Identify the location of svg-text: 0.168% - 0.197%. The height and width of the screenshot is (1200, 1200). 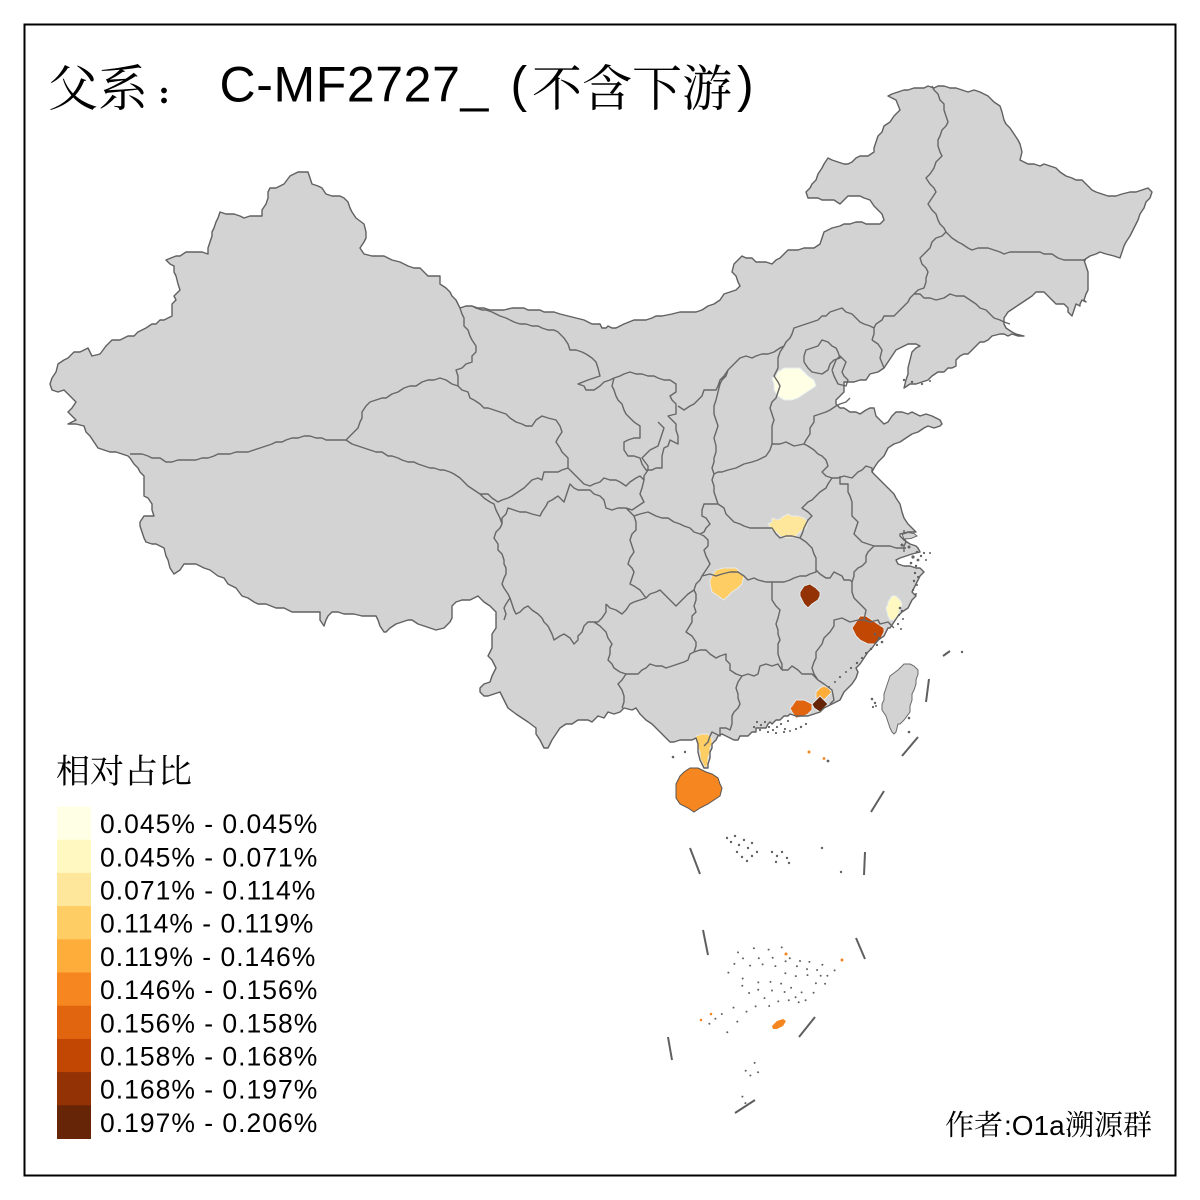
(209, 1090).